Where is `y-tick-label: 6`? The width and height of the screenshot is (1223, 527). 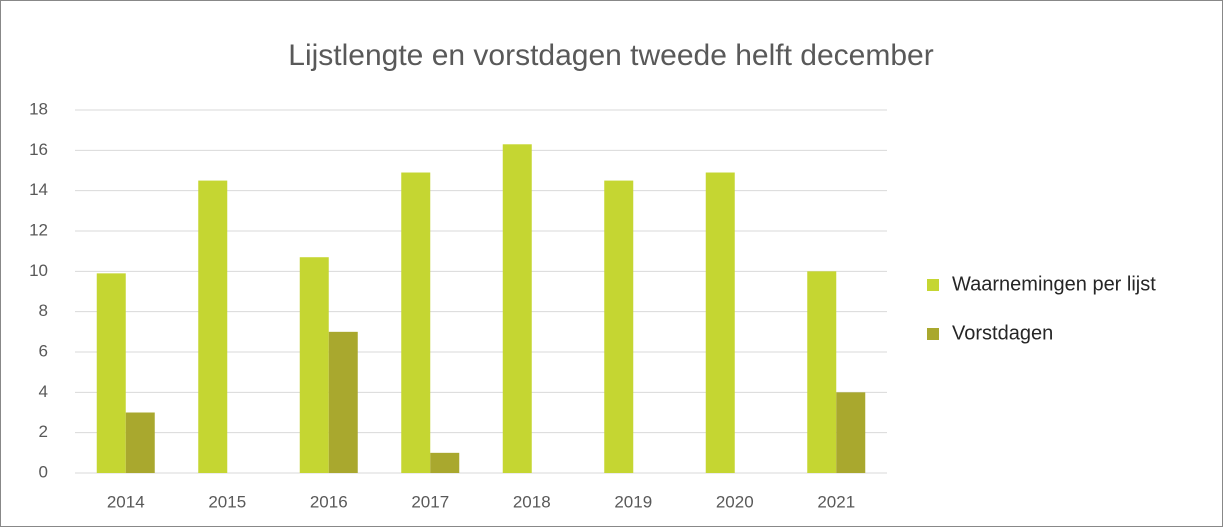
y-tick-label: 6 is located at coordinates (43, 350).